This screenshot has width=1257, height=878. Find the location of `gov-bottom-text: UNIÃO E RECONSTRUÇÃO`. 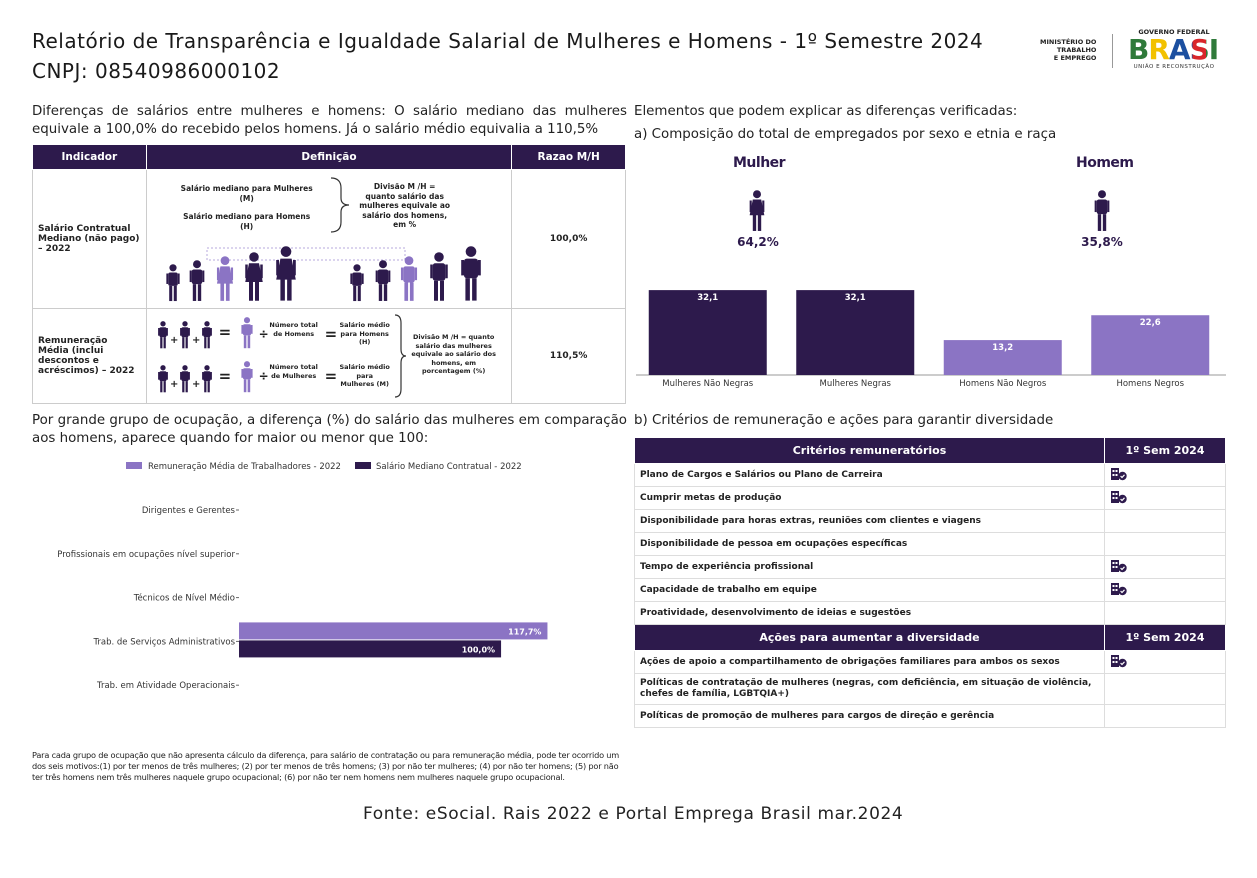

gov-bottom-text: UNIÃO E RECONSTRUÇÃO is located at coordinates (1174, 67).